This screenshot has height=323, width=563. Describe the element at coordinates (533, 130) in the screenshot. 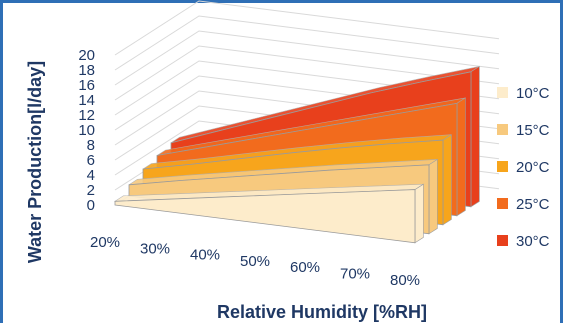

I see `legend-label: 15°C` at that location.